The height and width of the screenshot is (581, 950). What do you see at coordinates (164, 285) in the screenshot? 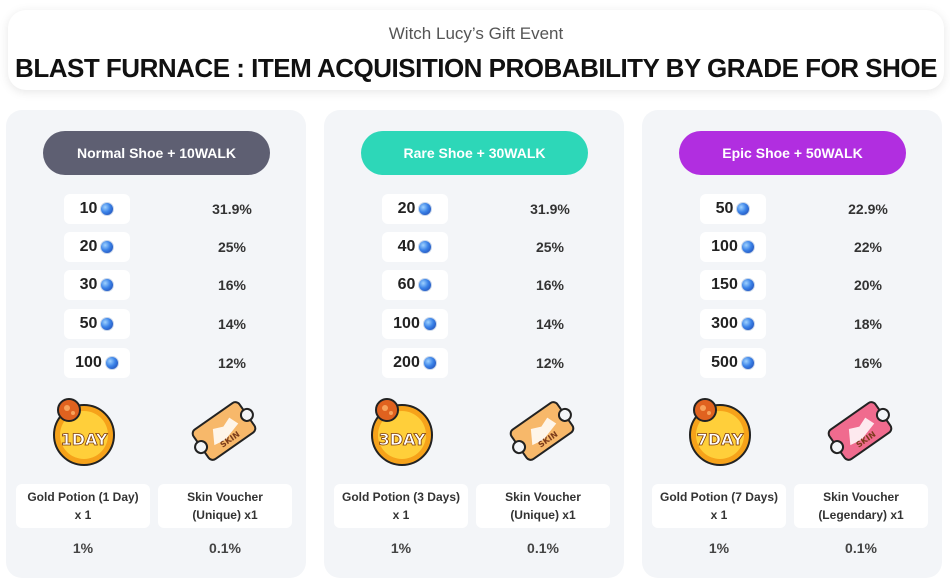
I see `reward-row: 30 16%` at bounding box center [164, 285].